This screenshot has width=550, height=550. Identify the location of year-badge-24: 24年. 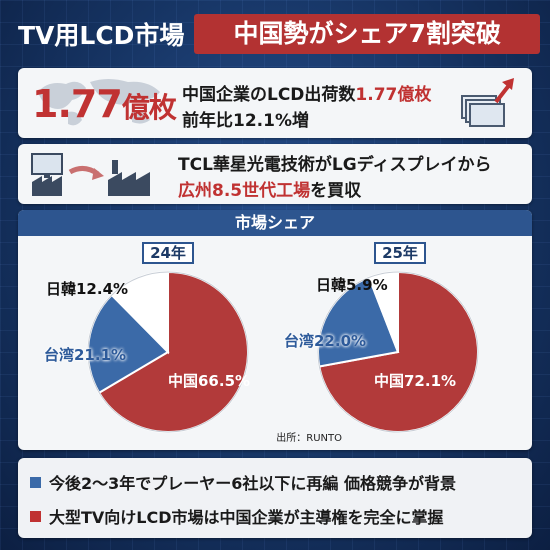
(168, 253).